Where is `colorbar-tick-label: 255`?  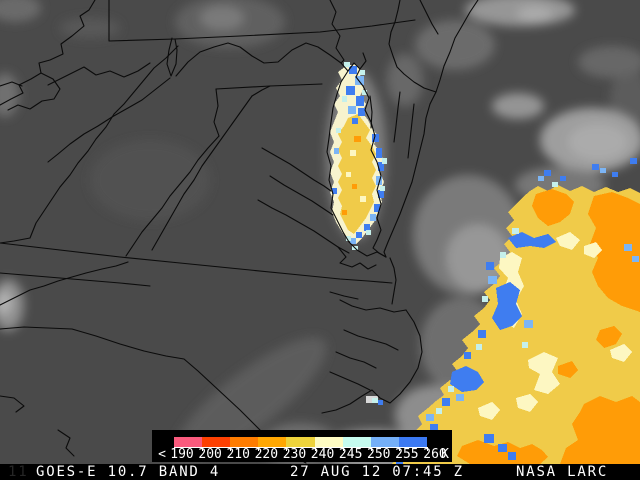 colorbar-tick-label: 255 is located at coordinates (407, 454).